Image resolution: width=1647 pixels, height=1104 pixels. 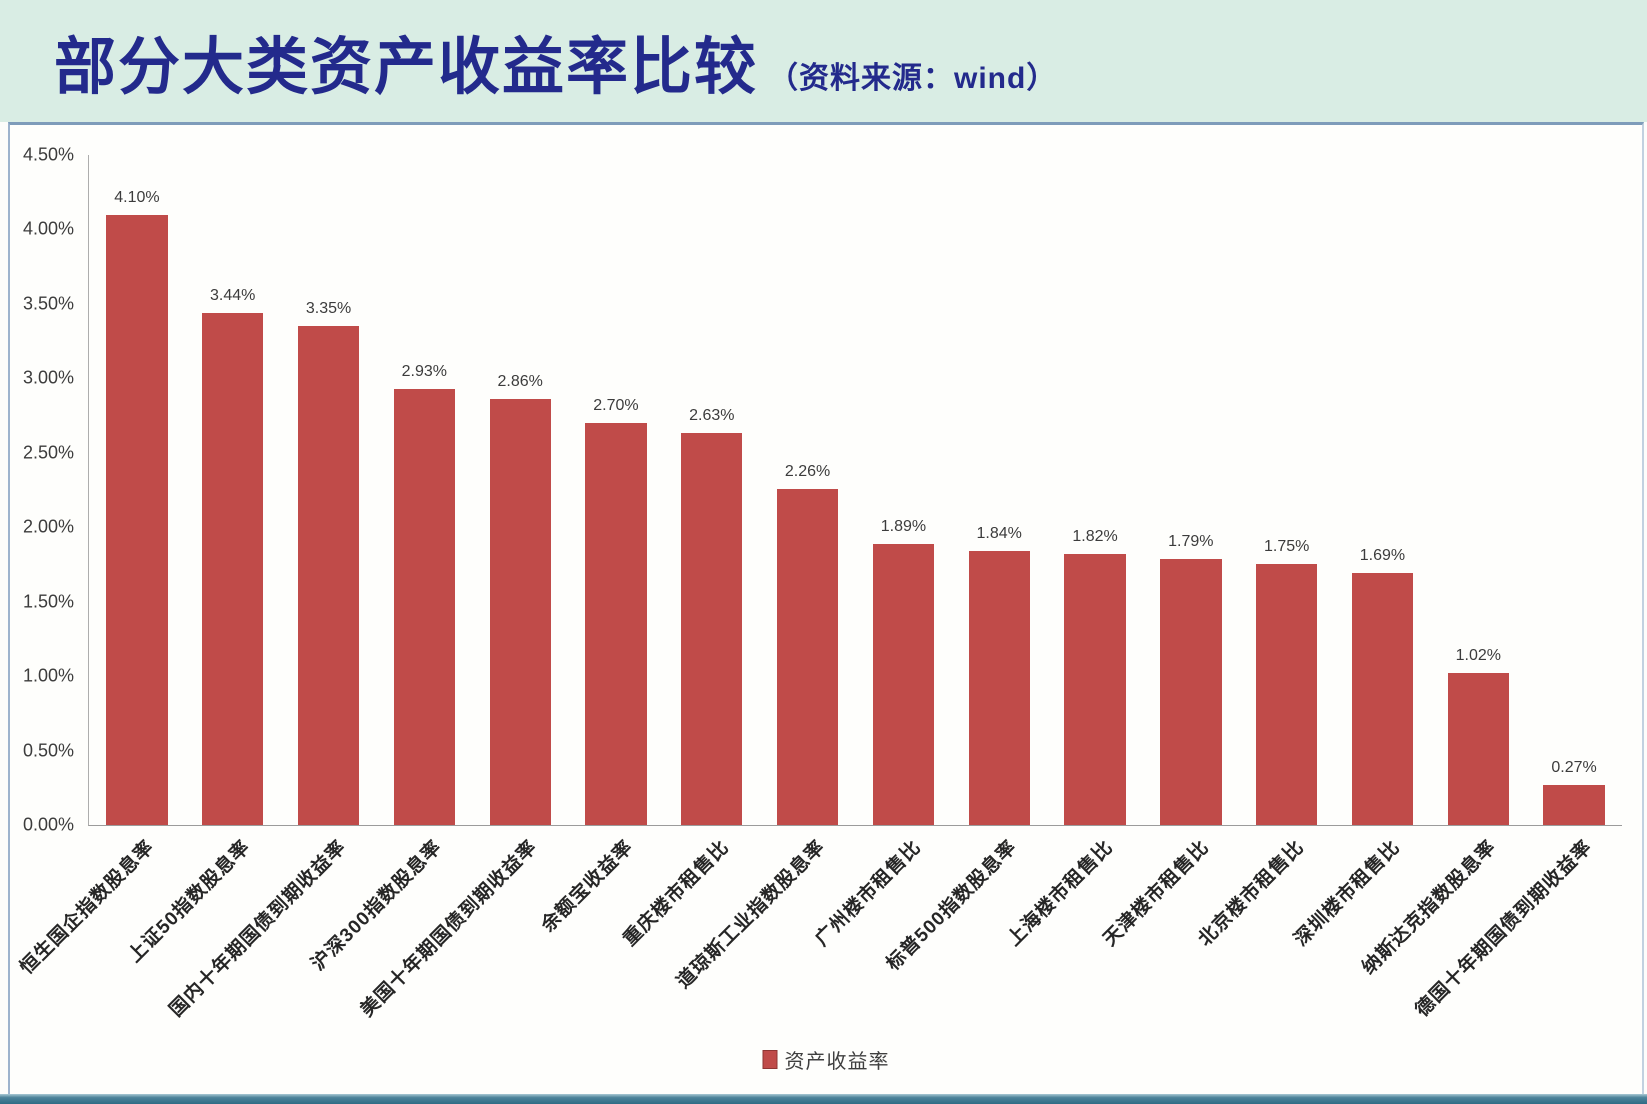 What do you see at coordinates (903, 526) in the screenshot?
I see `bar-value-label: 1.89%` at bounding box center [903, 526].